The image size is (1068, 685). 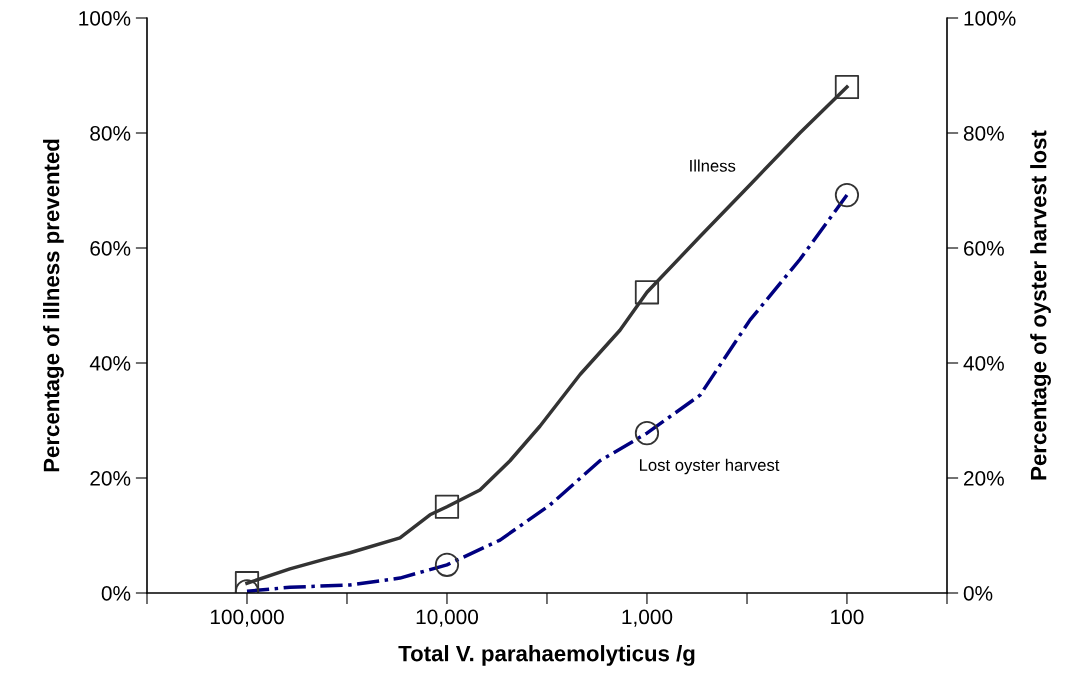 What do you see at coordinates (983, 363) in the screenshot?
I see `y2-tick-label: 40%` at bounding box center [983, 363].